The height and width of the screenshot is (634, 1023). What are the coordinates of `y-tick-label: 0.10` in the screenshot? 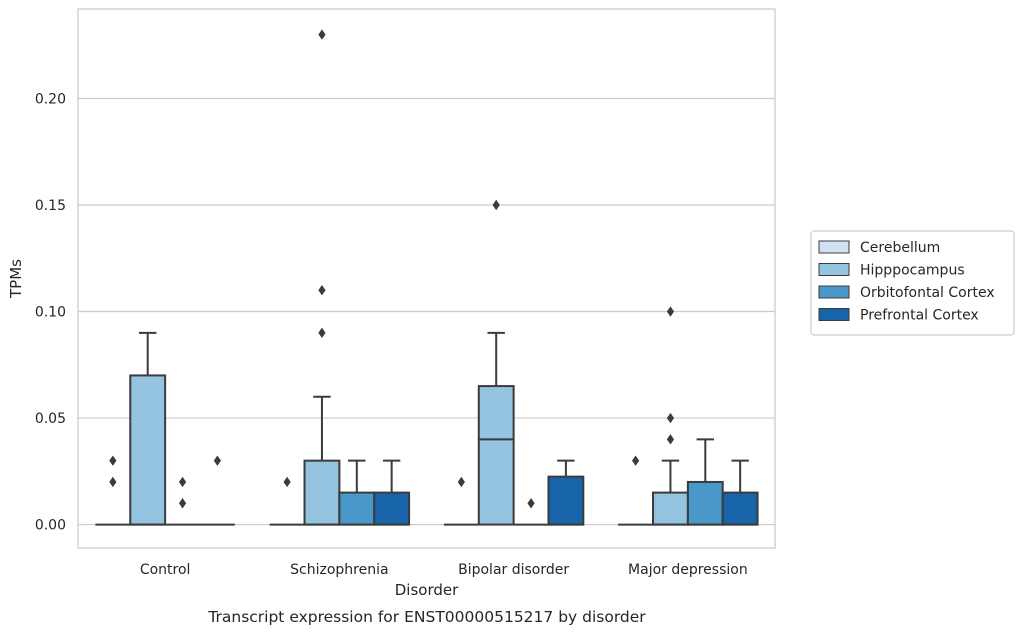 It's located at (50, 313).